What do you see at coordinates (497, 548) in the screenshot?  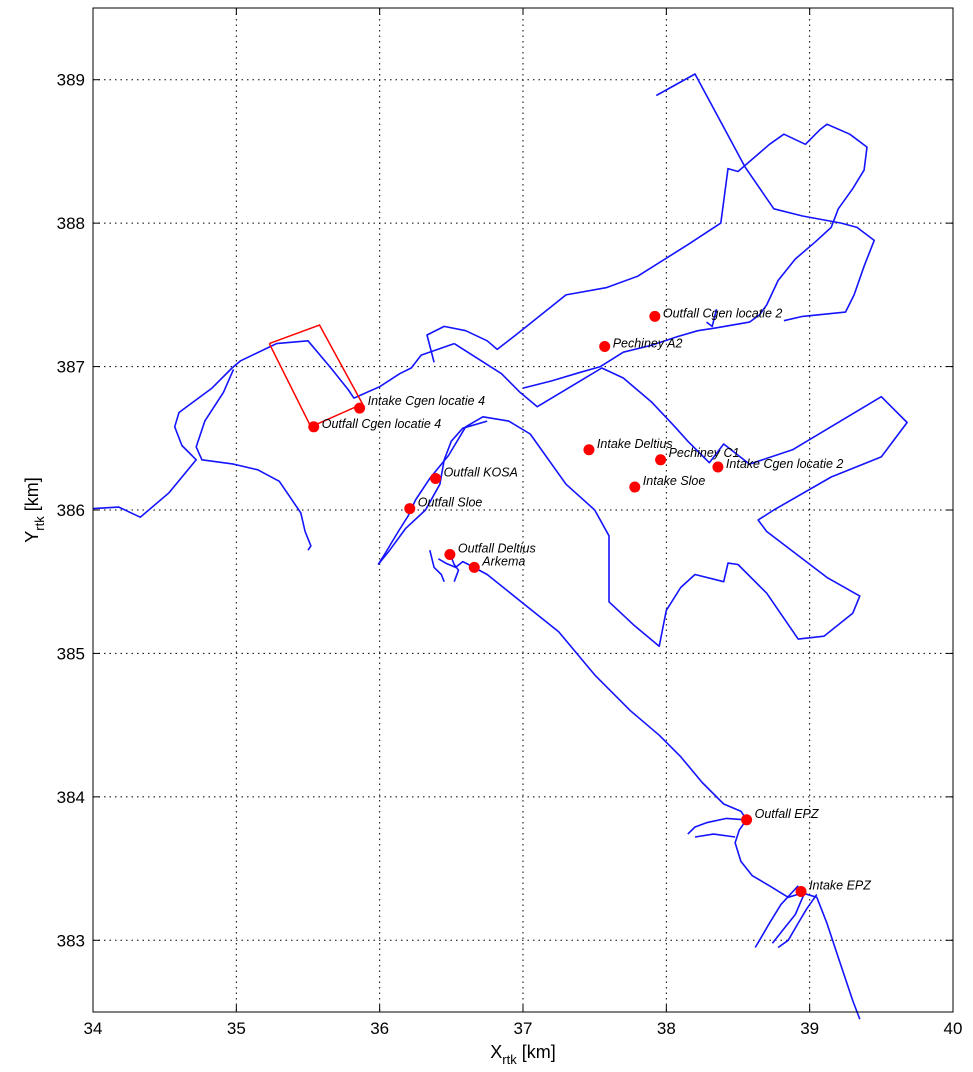 I see `location-label: Outfall Deltius` at bounding box center [497, 548].